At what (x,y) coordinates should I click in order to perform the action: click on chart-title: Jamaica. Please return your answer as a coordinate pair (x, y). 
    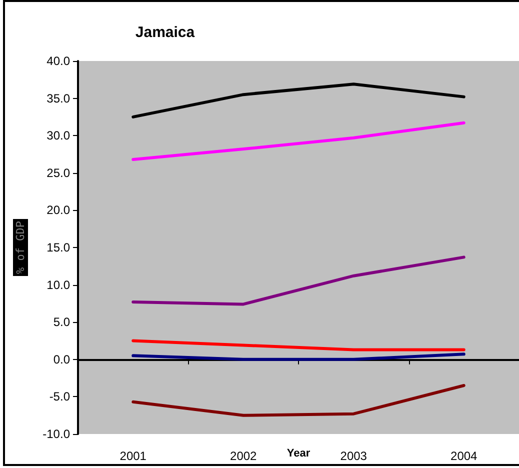
    Looking at the image, I should click on (165, 32).